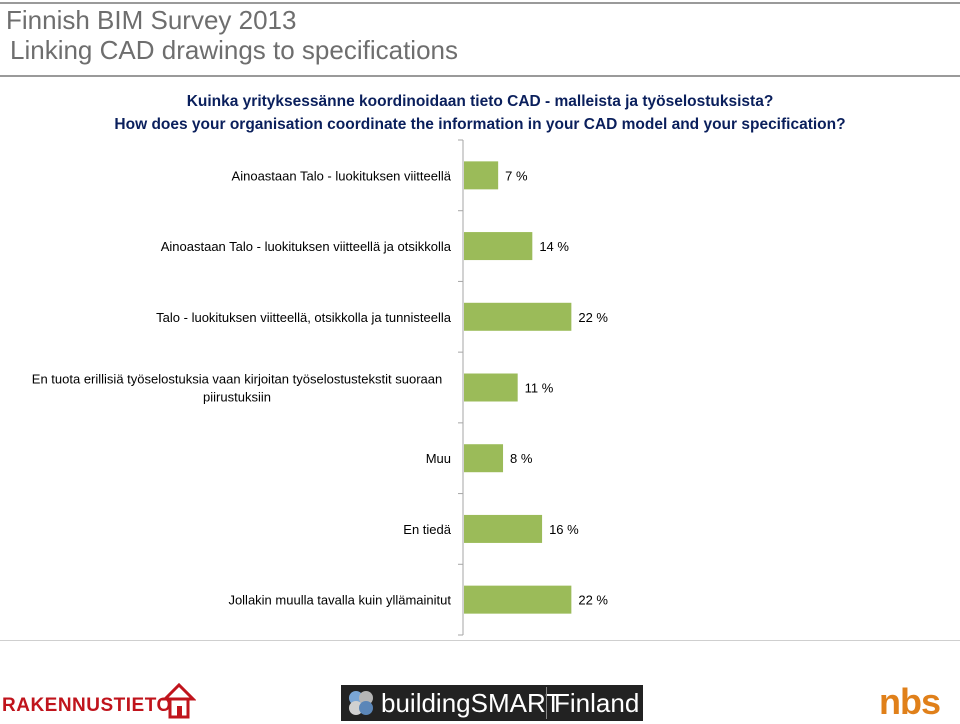 This screenshot has width=960, height=724. I want to click on value-label: 14 %, so click(554, 246).